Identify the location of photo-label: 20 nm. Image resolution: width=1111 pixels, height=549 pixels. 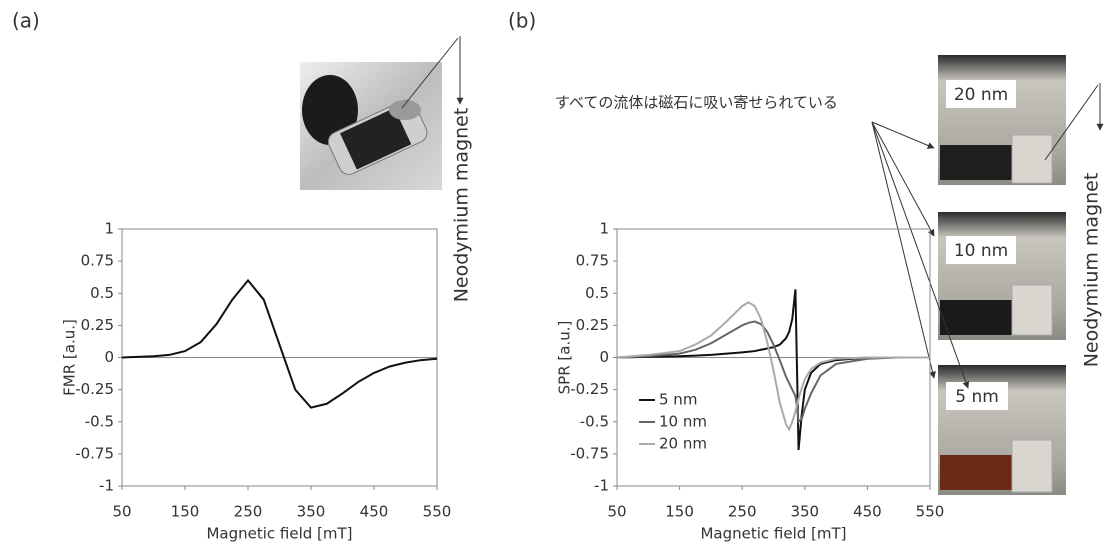
(981, 95).